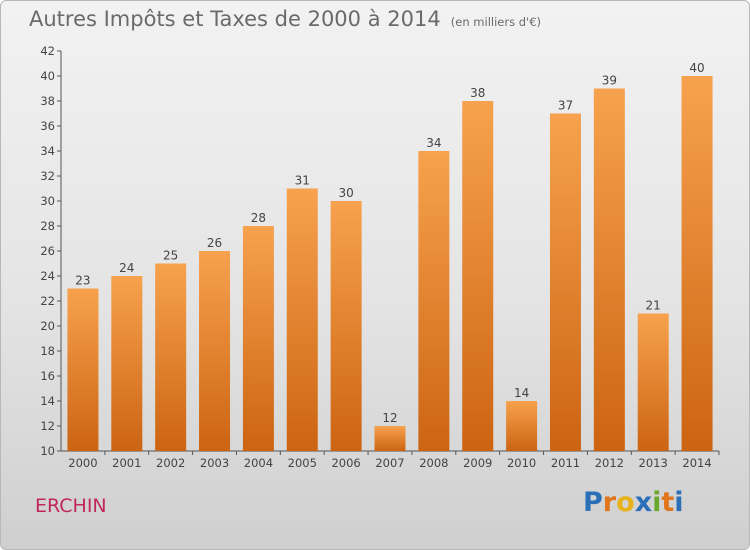 The width and height of the screenshot is (750, 550). Describe the element at coordinates (47, 301) in the screenshot. I see `y-tick-label: 22` at that location.